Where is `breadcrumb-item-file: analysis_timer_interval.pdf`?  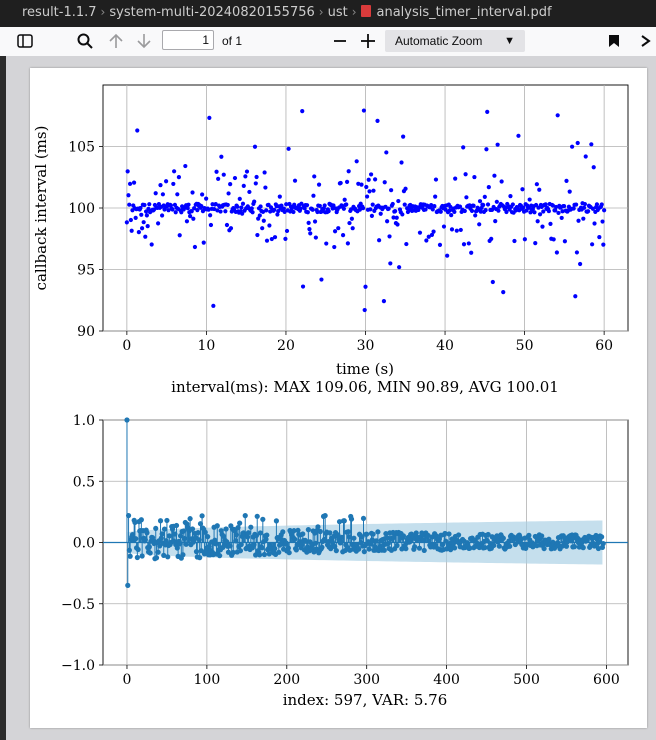
breadcrumb-item-file: analysis_timer_interval.pdf is located at coordinates (464, 12).